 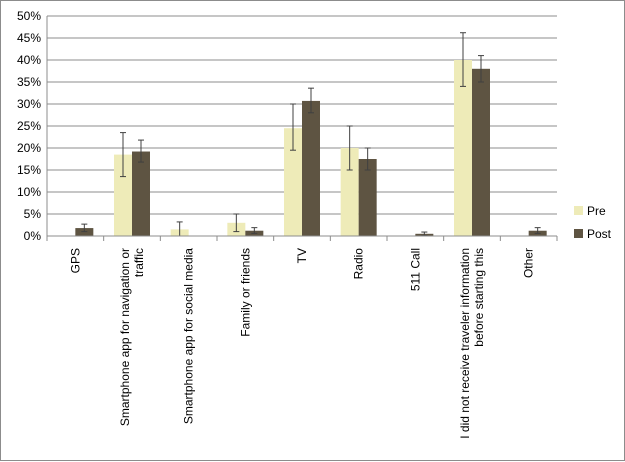 I want to click on y-tick-label: 5%, so click(x=33, y=214).